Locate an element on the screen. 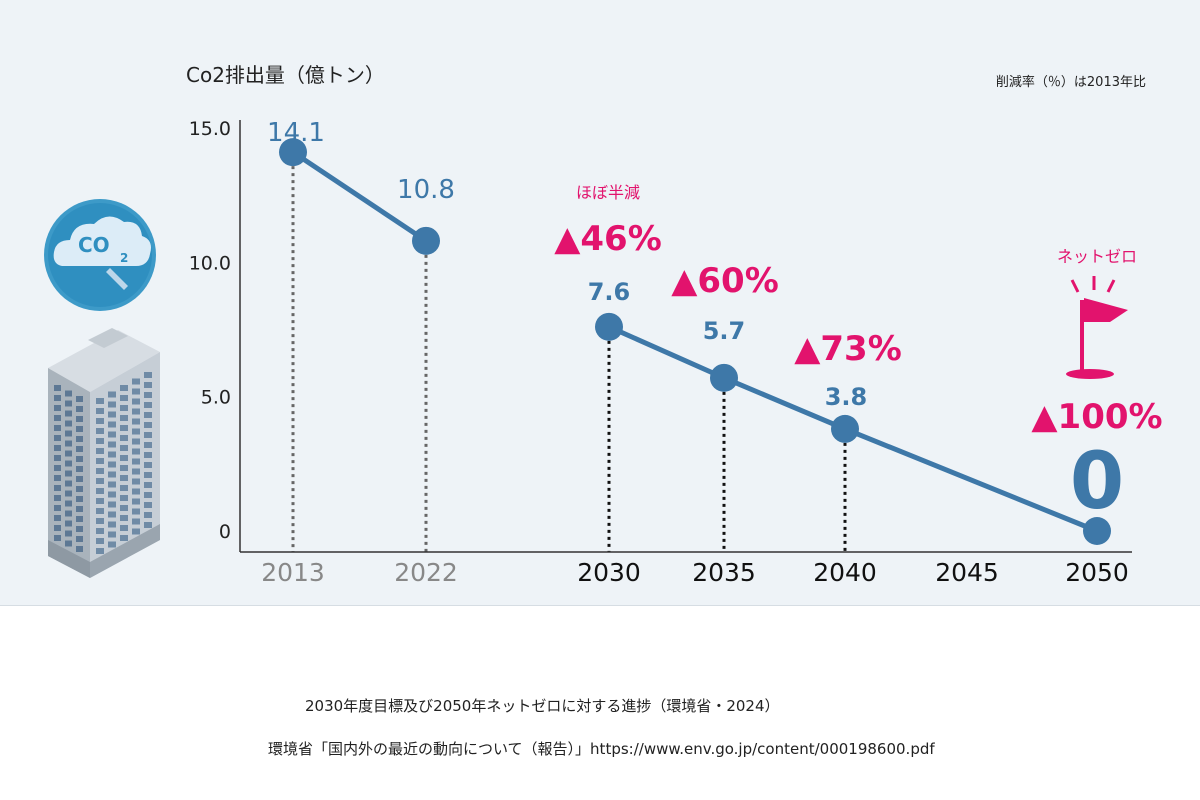 The width and height of the screenshot is (1200, 800). data-label: 7.6 is located at coordinates (609, 292).